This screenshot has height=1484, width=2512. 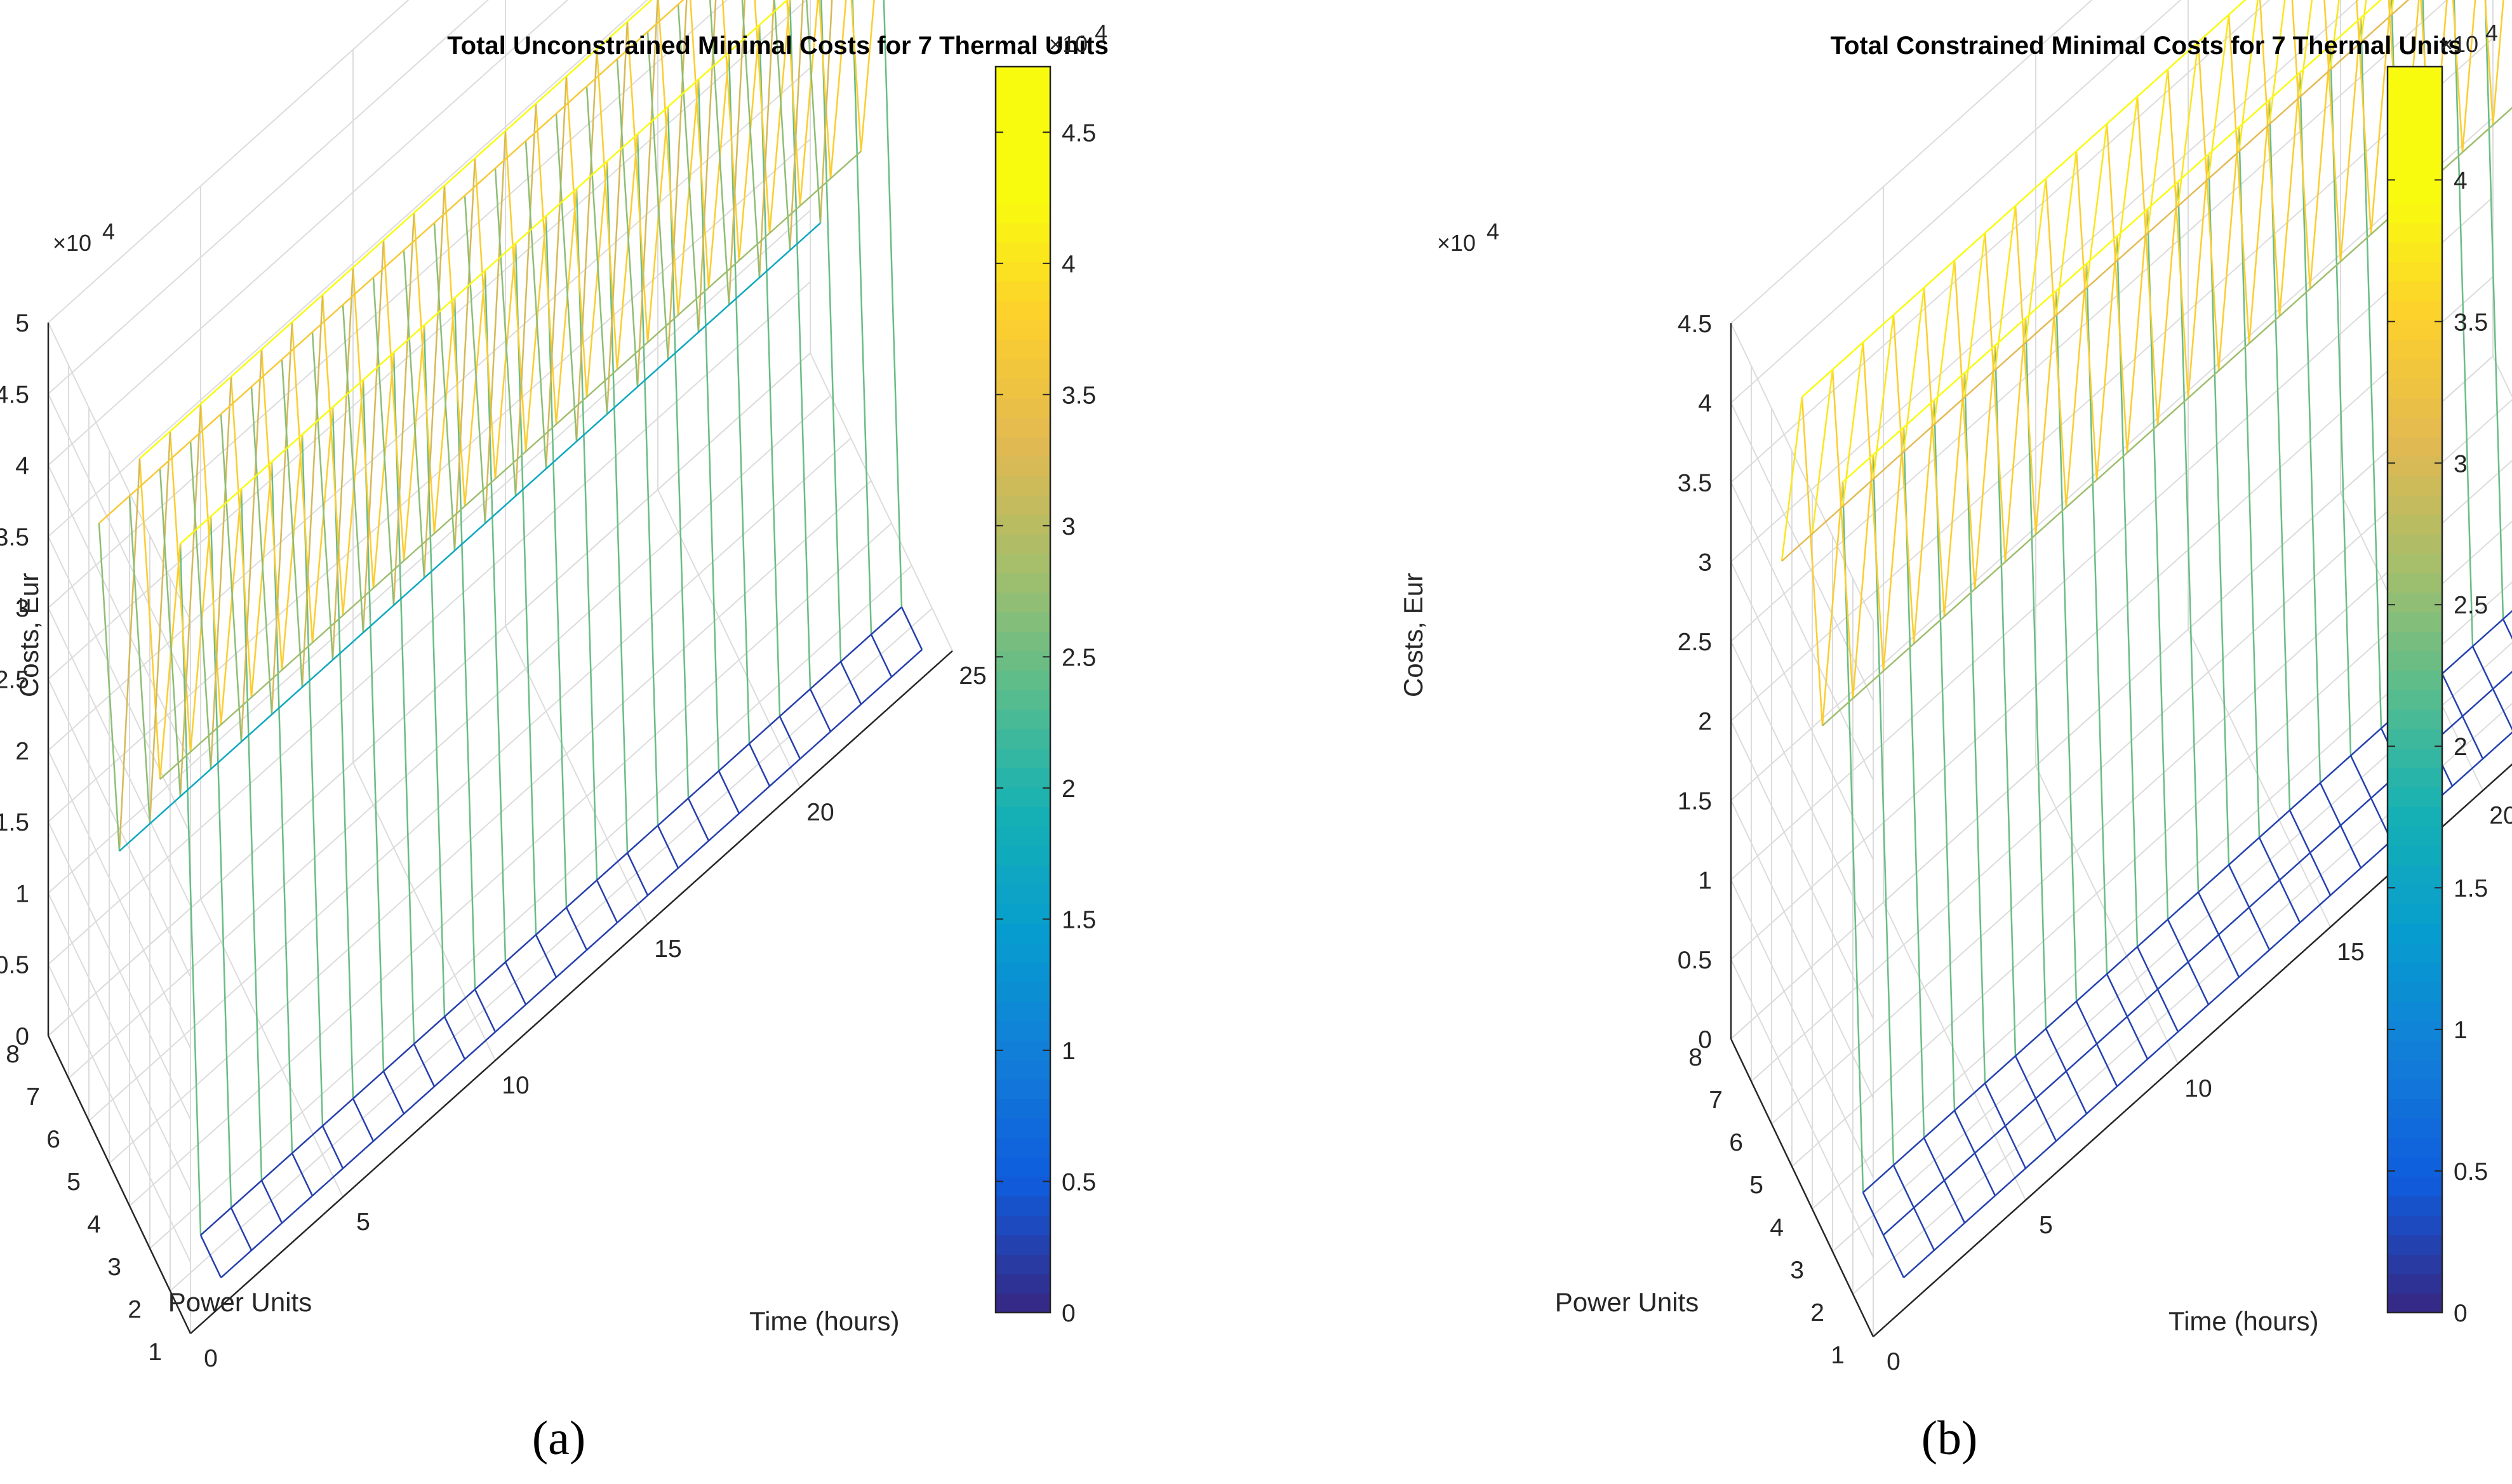 What do you see at coordinates (74, 1182) in the screenshot?
I see `y-tick-label: 5` at bounding box center [74, 1182].